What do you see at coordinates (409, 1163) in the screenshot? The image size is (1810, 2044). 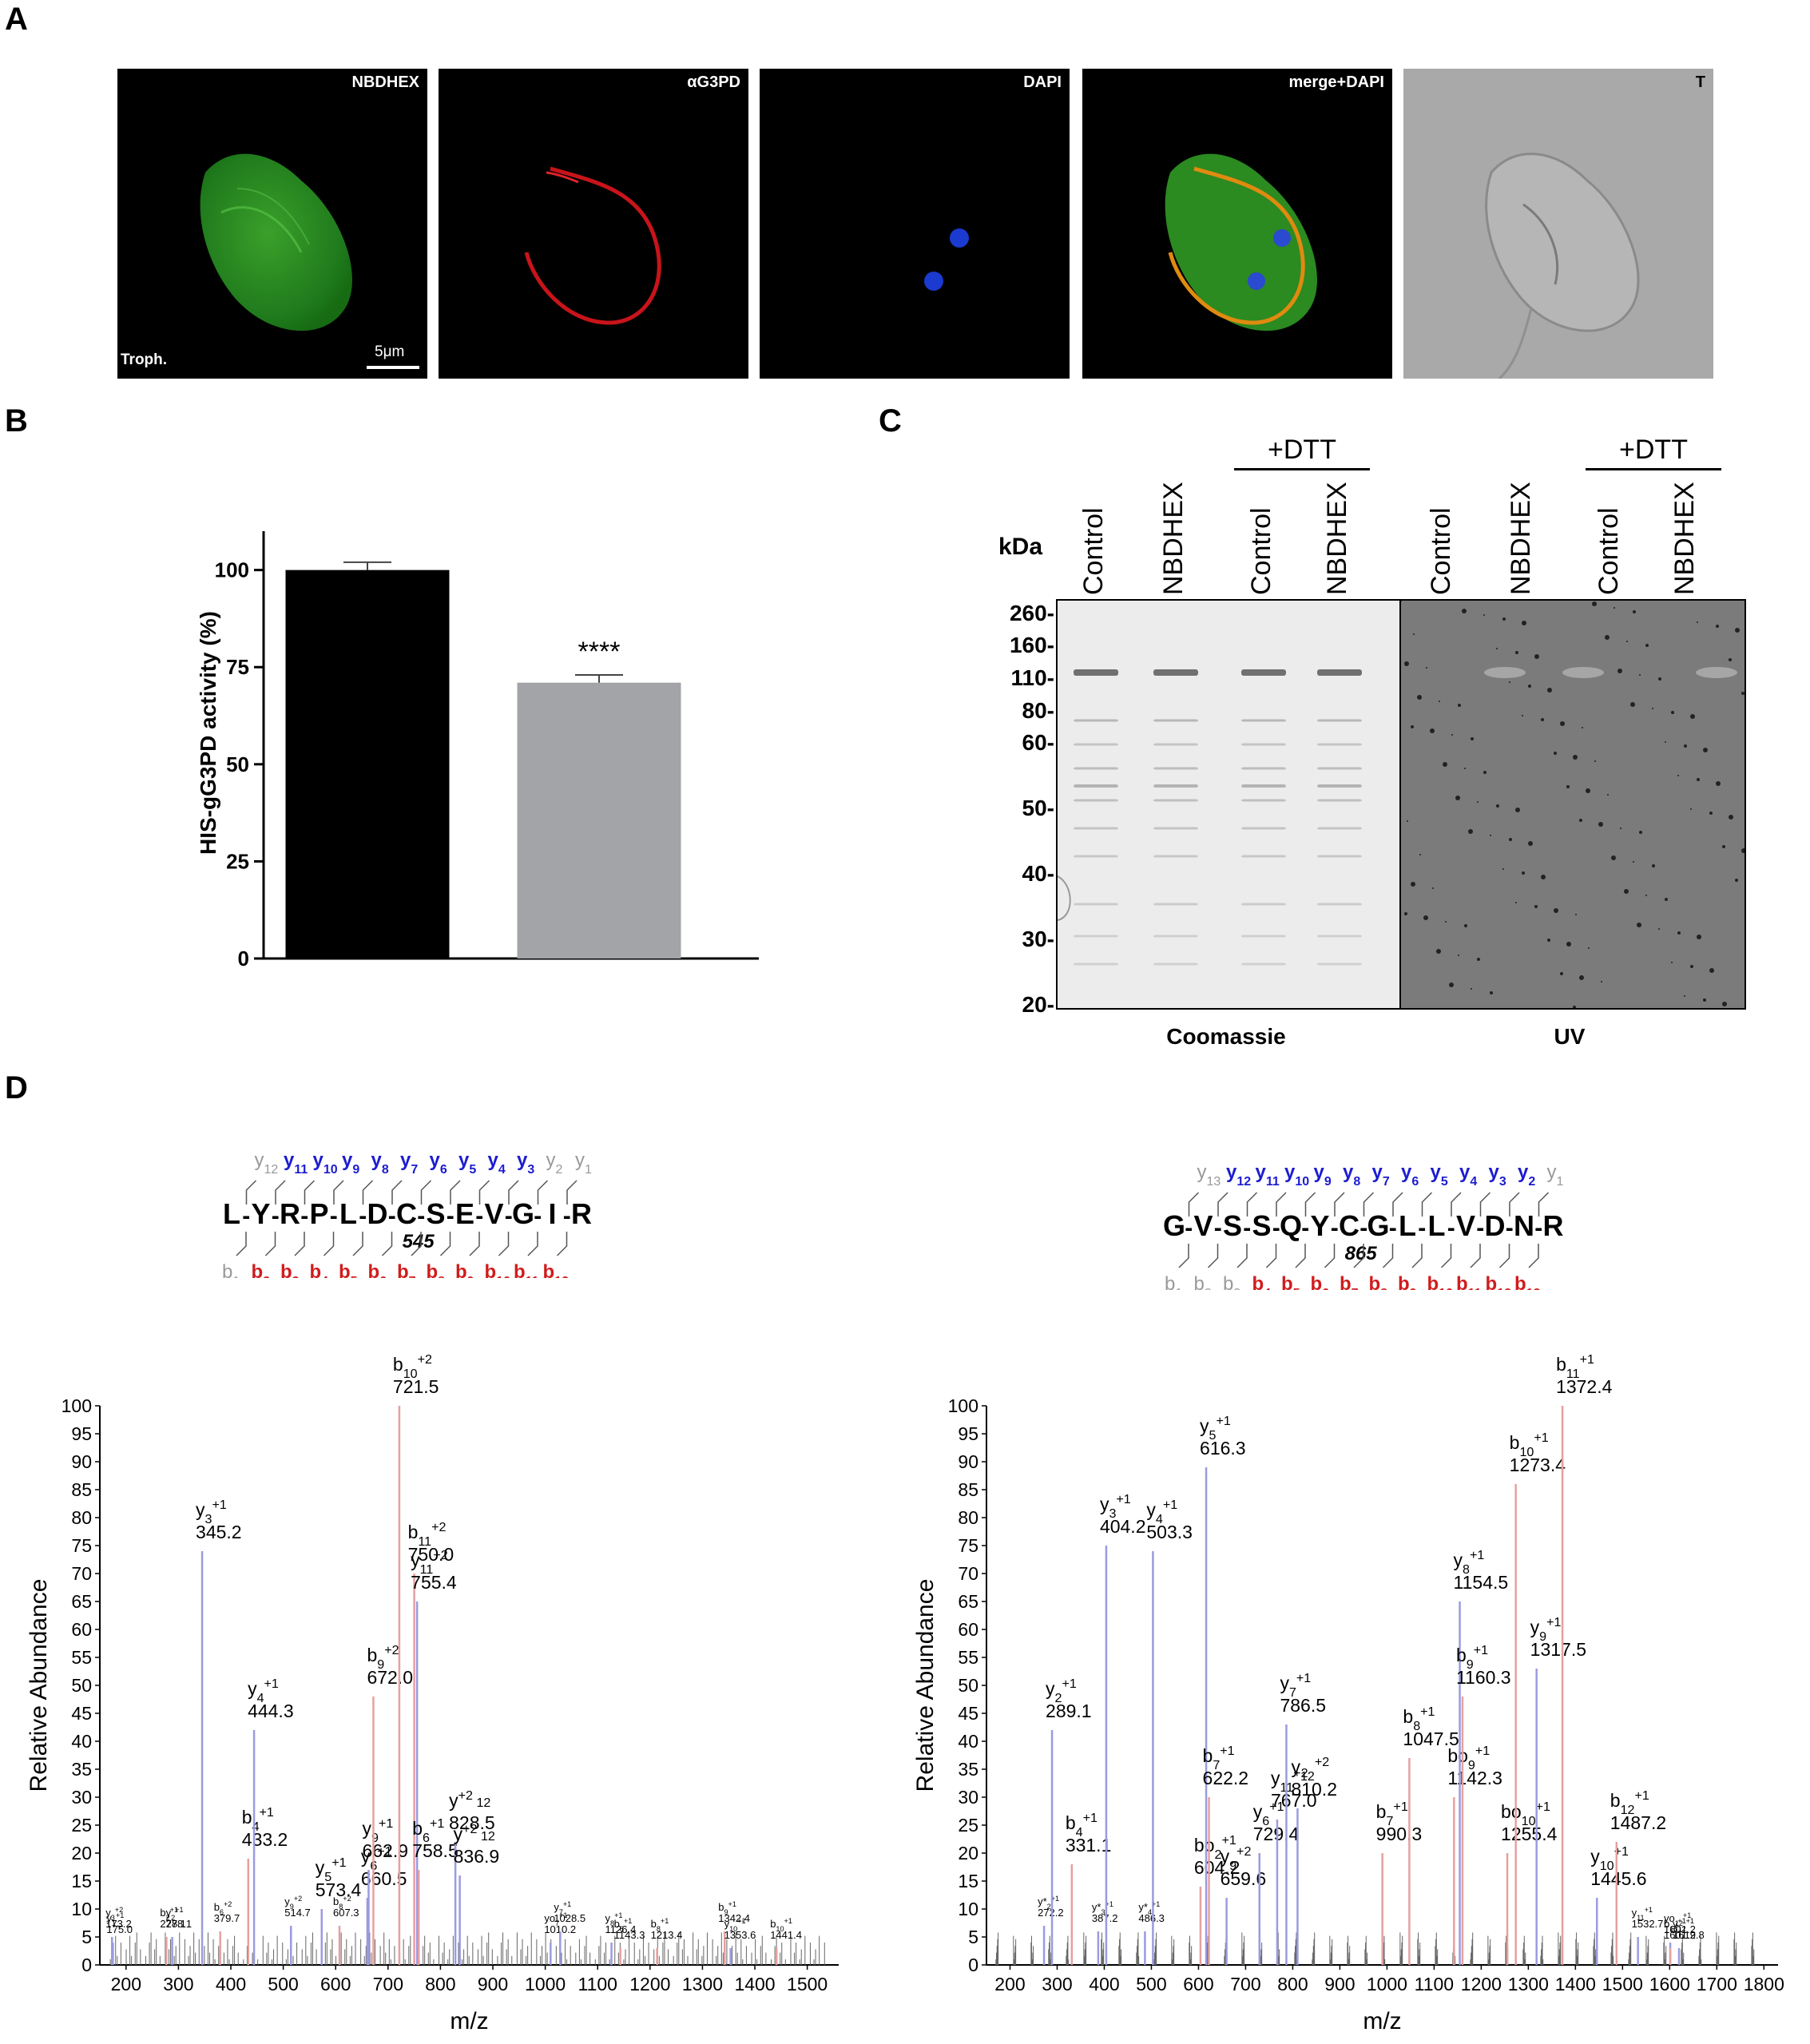 I see `y-ion-label: y7` at bounding box center [409, 1163].